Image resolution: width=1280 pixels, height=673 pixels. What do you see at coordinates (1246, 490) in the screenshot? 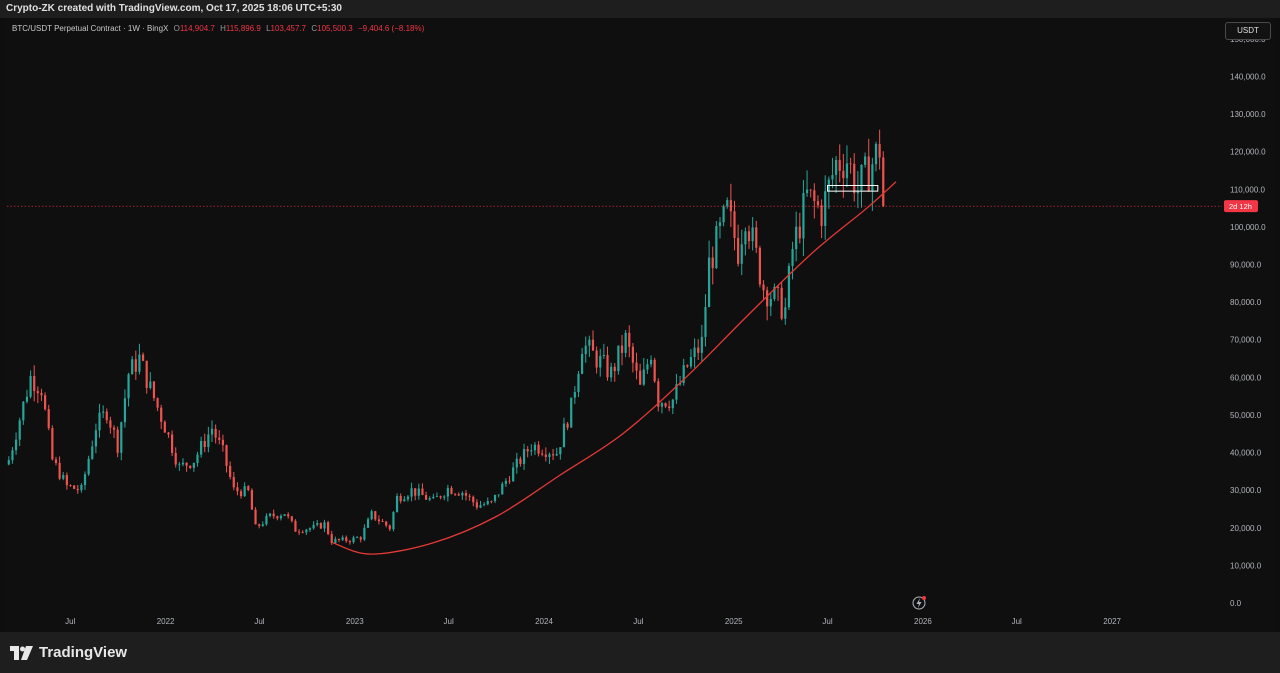
I see `y-tick-label: 30,000.0` at bounding box center [1246, 490].